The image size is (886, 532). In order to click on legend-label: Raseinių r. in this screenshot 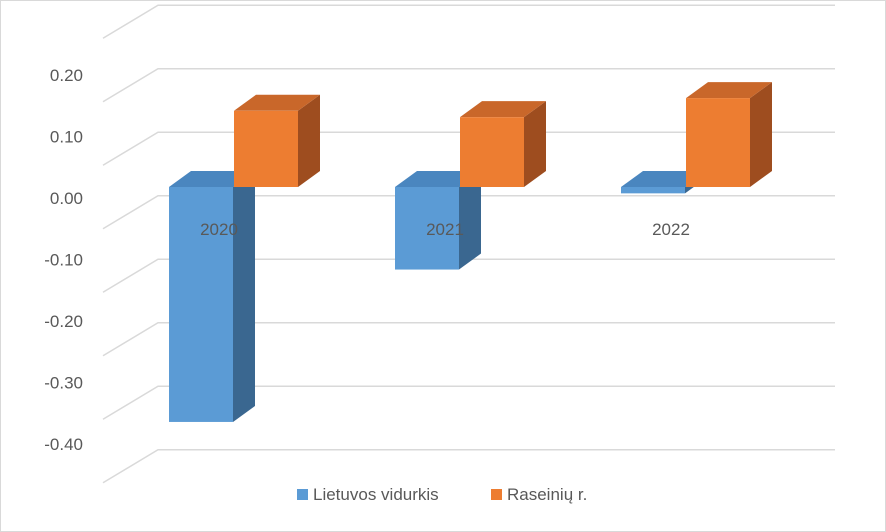, I will do `click(547, 494)`.